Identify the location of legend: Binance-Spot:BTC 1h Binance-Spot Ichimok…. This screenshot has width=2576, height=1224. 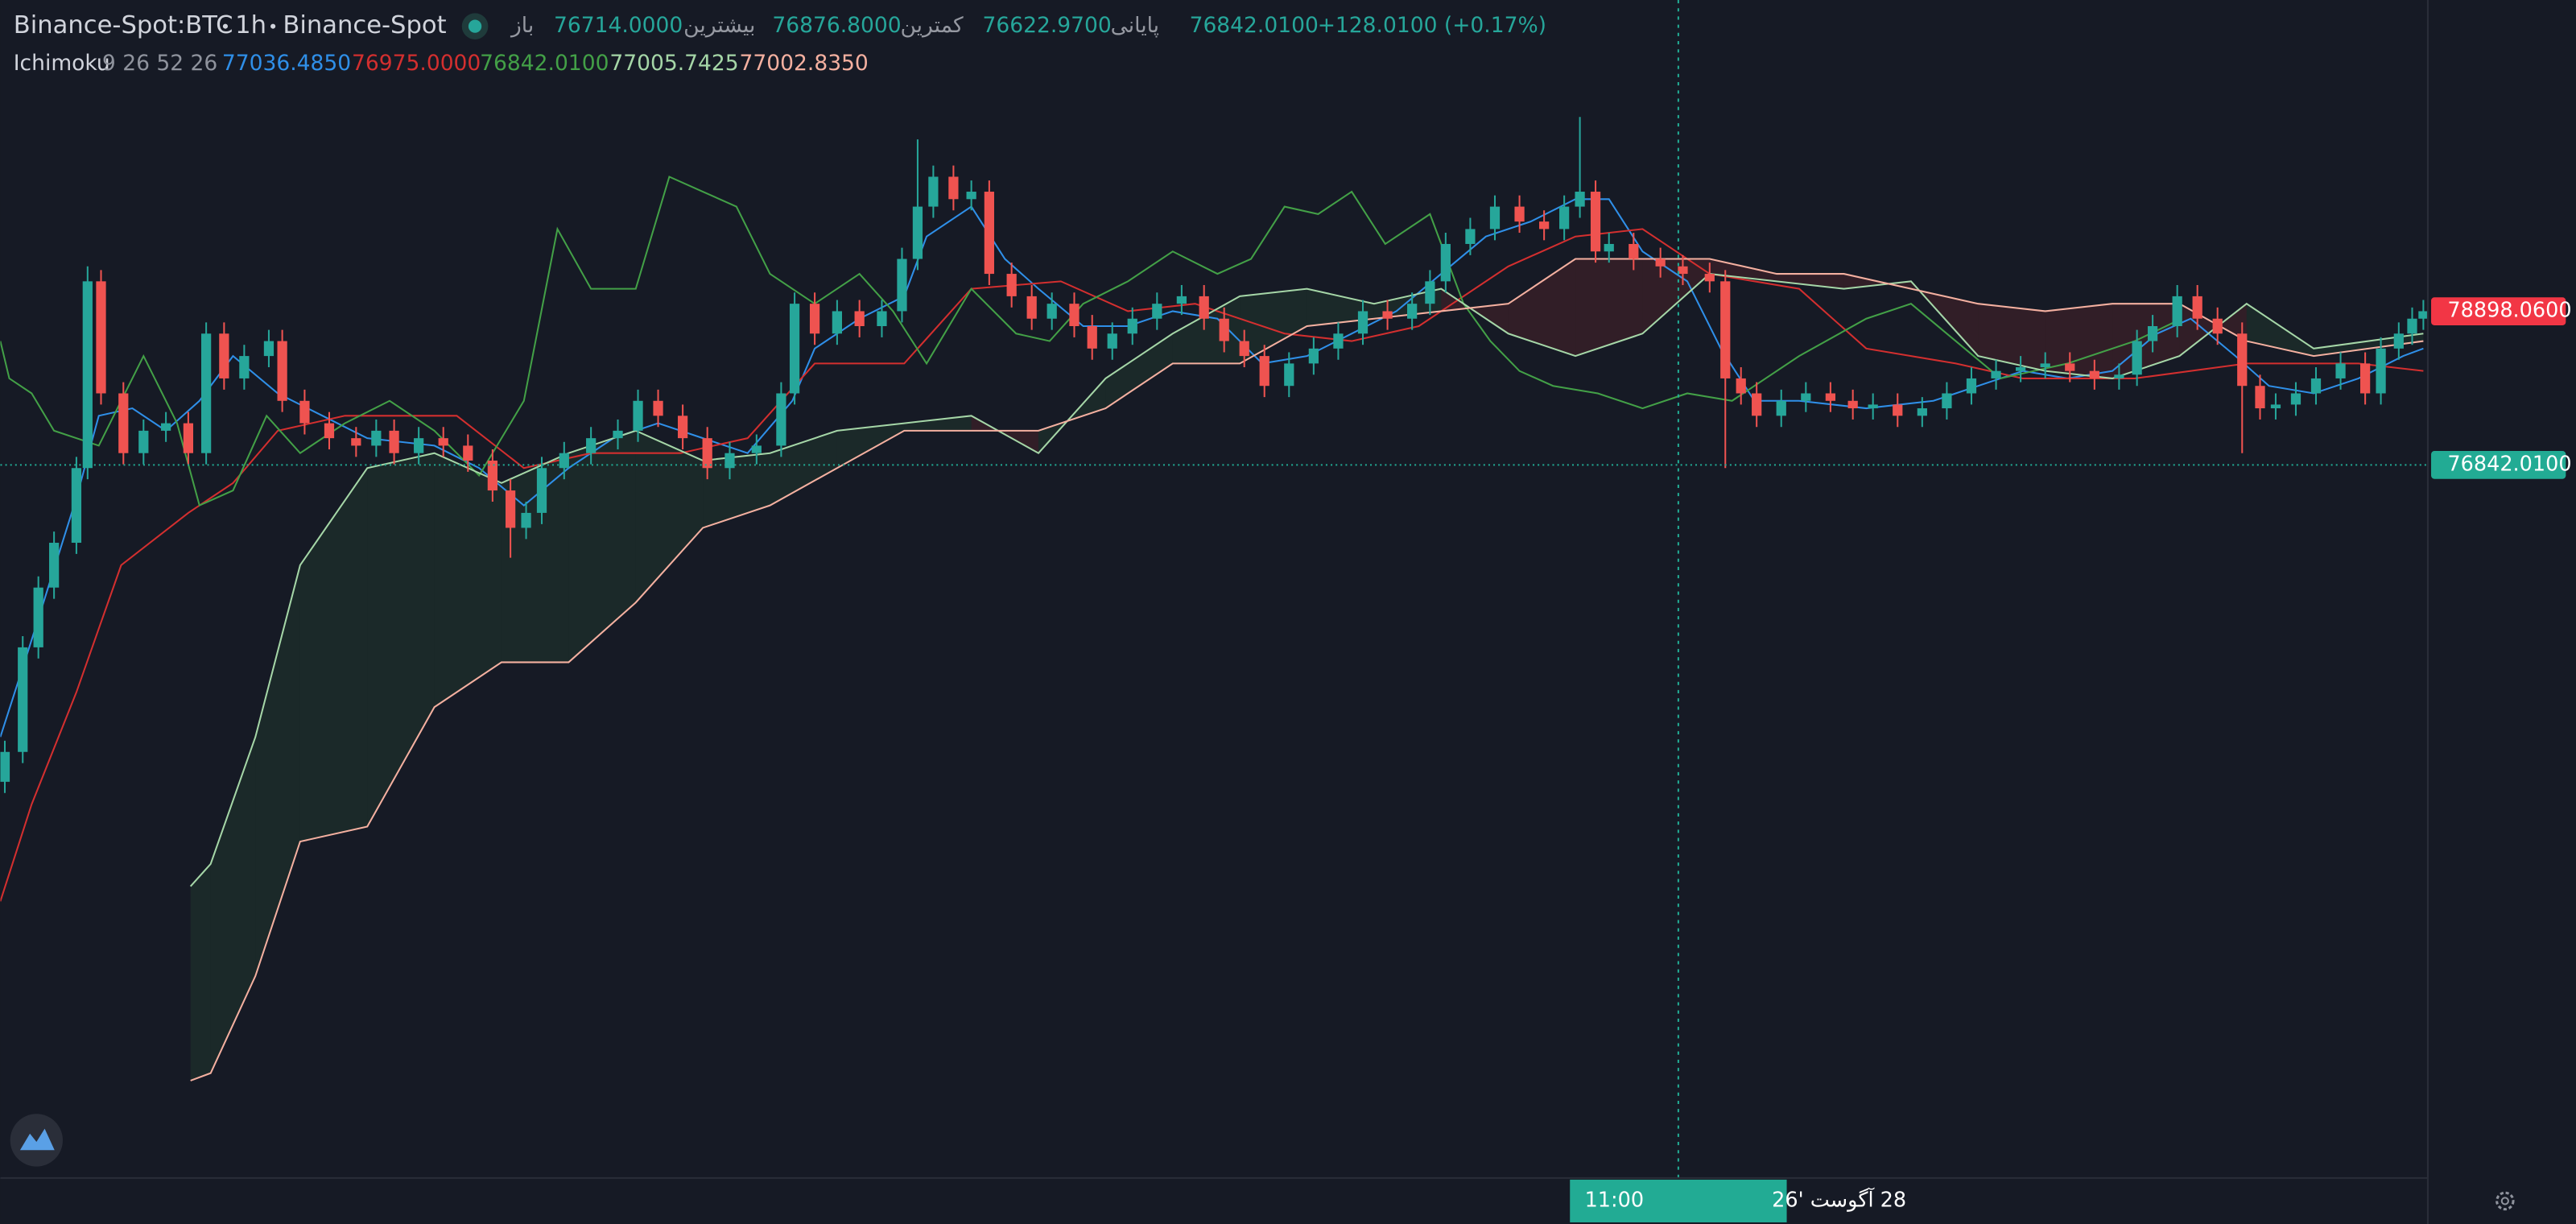
(780, 43).